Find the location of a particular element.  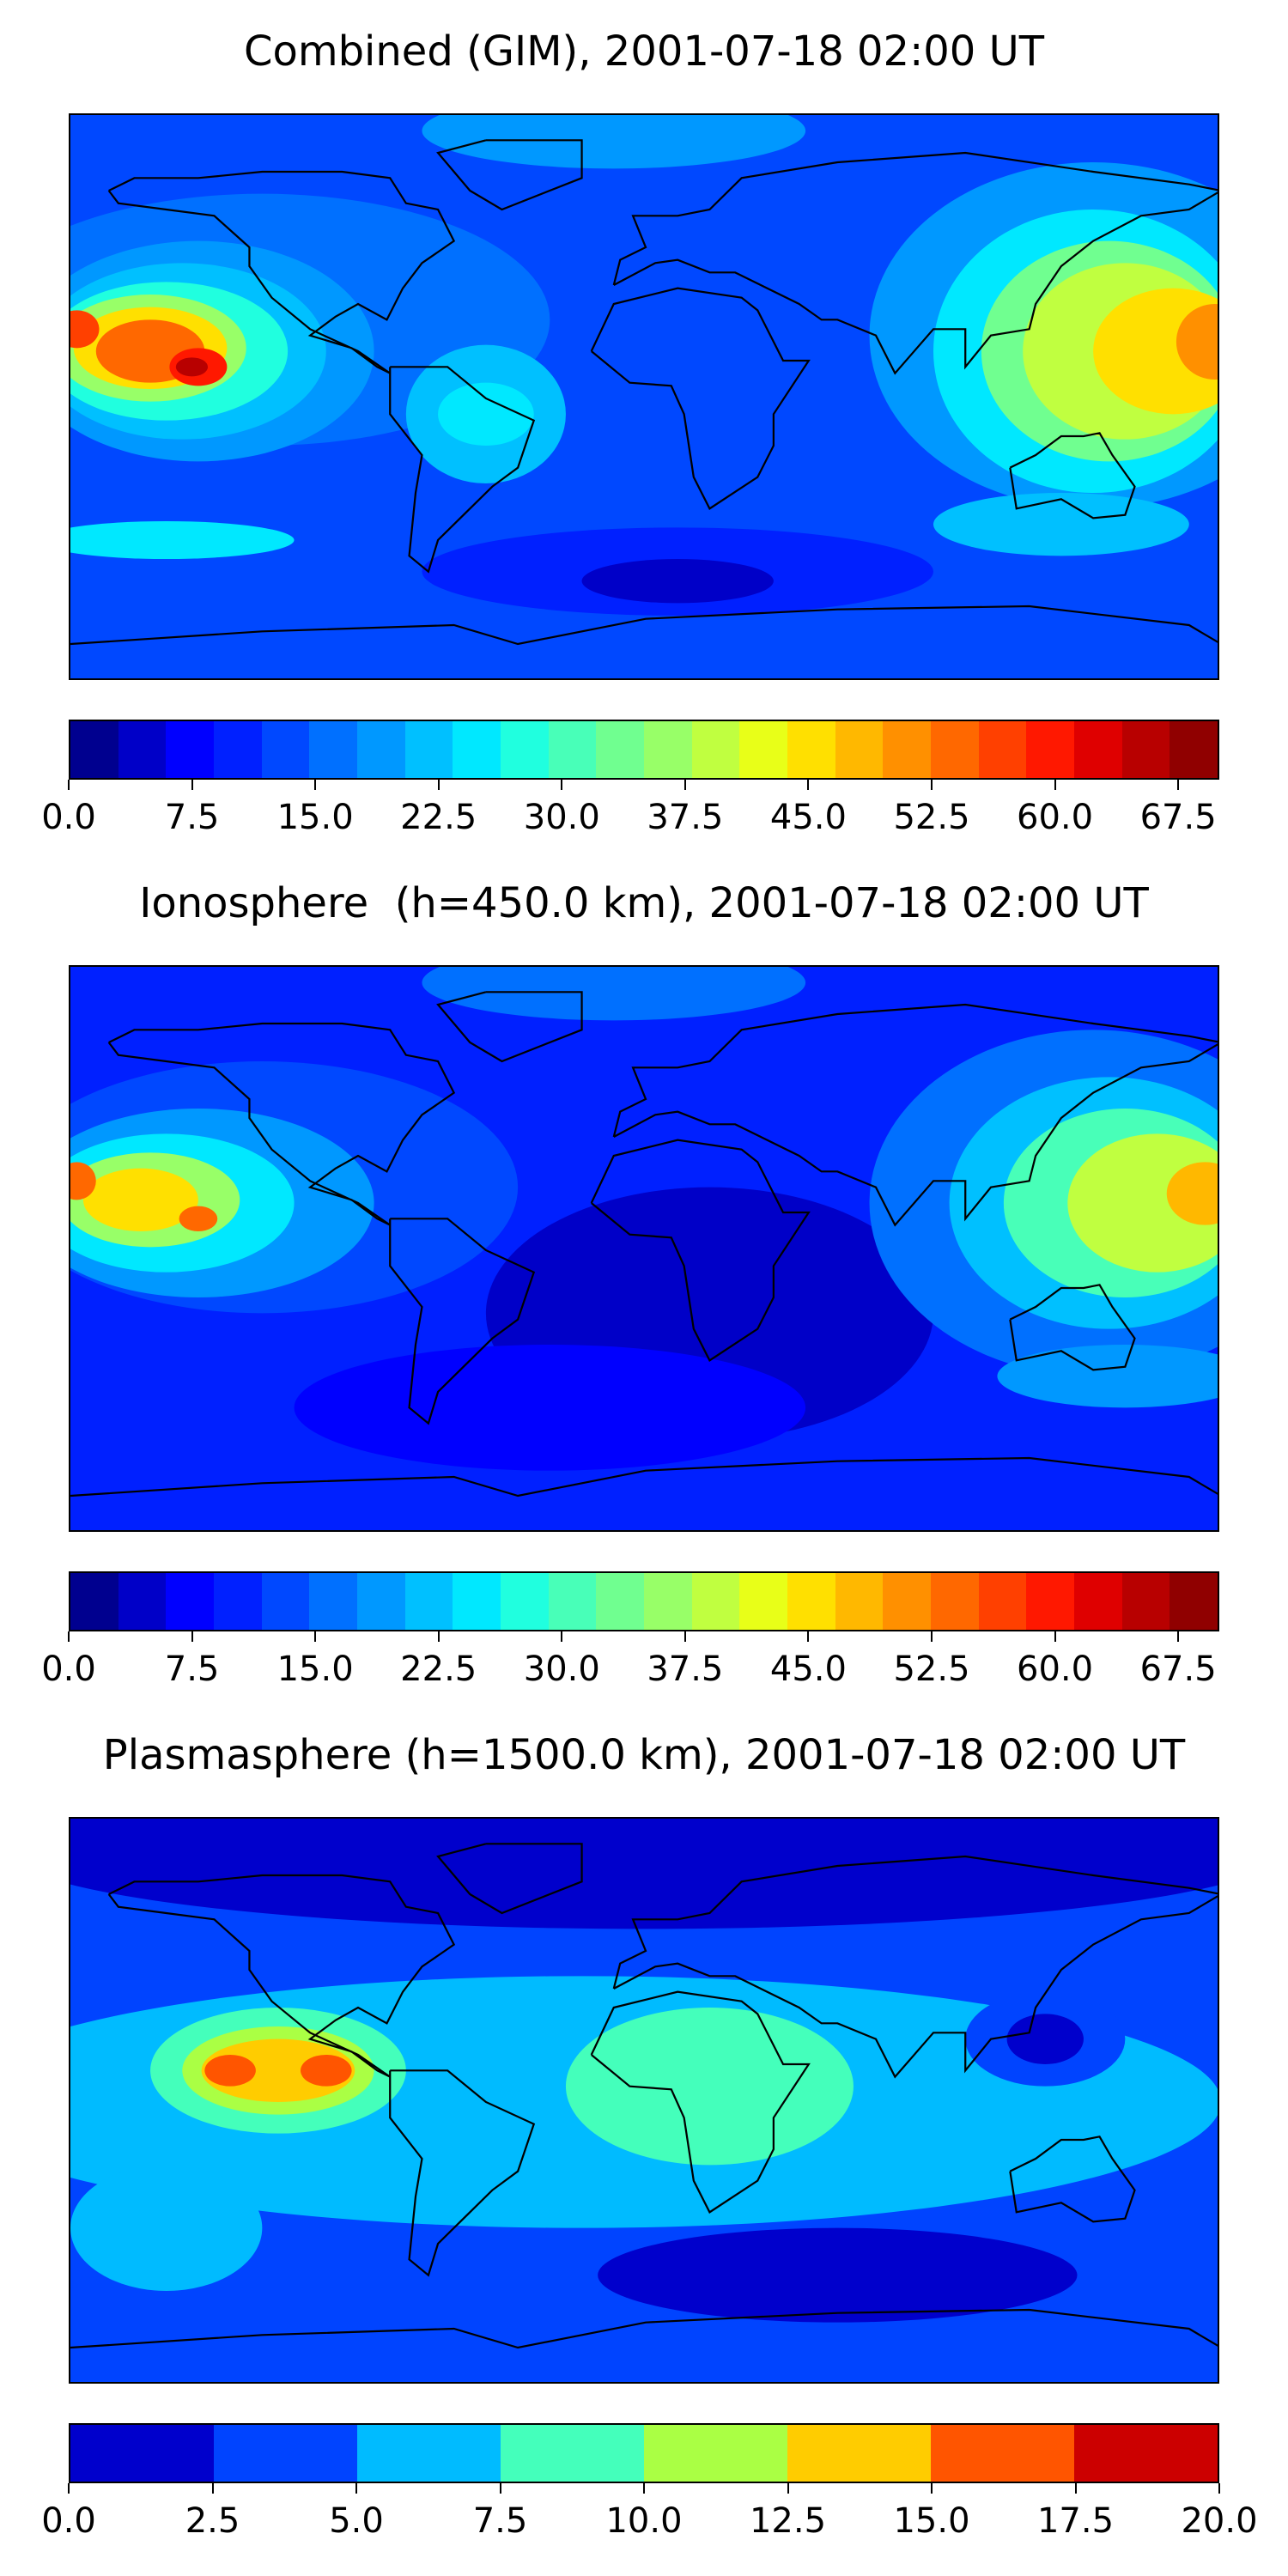

colorbar-tick-label: 67.5 is located at coordinates (1178, 1669).